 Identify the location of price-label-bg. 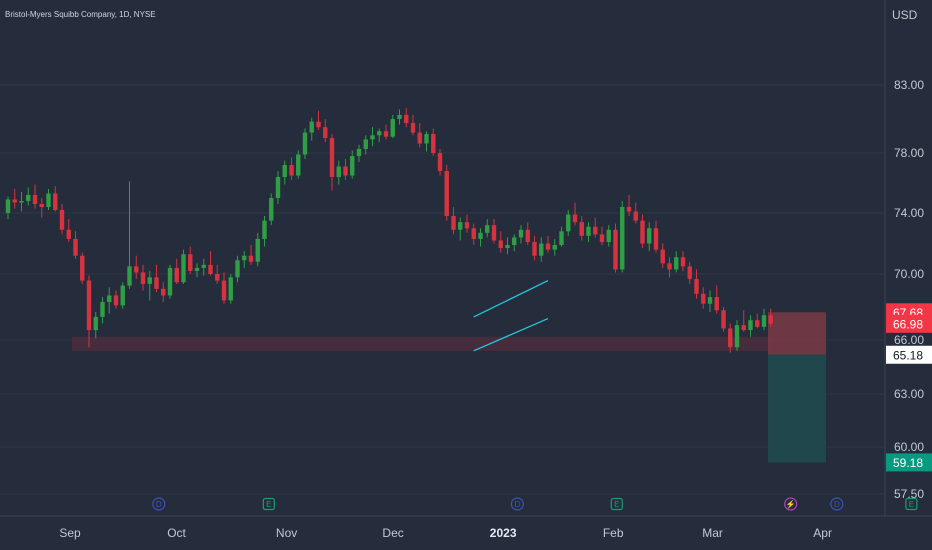
(909, 462).